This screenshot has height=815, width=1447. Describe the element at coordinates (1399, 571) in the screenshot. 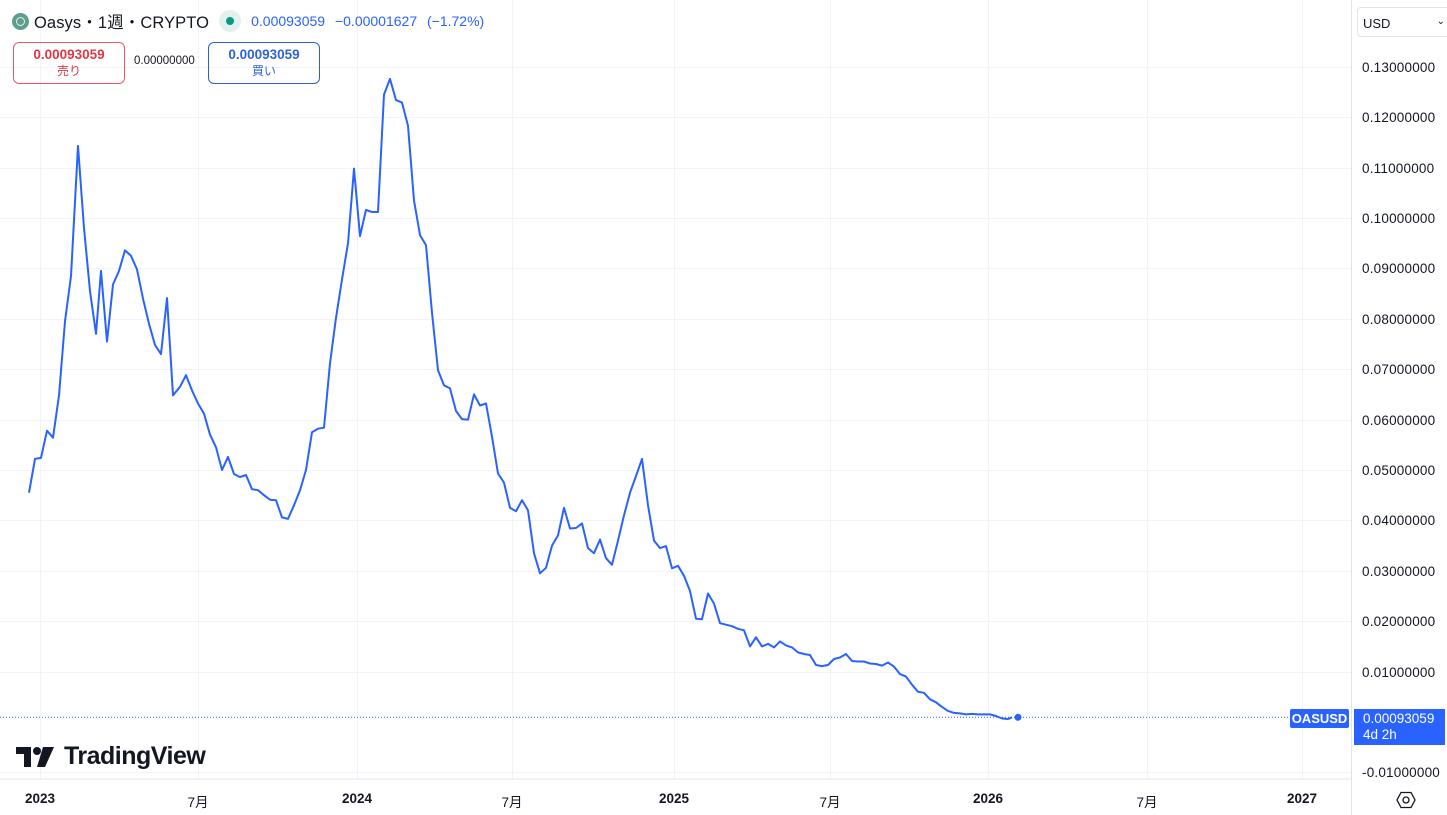

I see `price-axis-label: 0.03000000` at that location.